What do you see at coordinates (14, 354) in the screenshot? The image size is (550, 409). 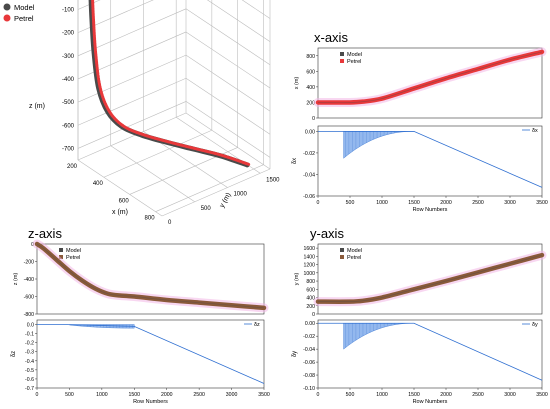 I see `err-axis-label: δz` at bounding box center [14, 354].